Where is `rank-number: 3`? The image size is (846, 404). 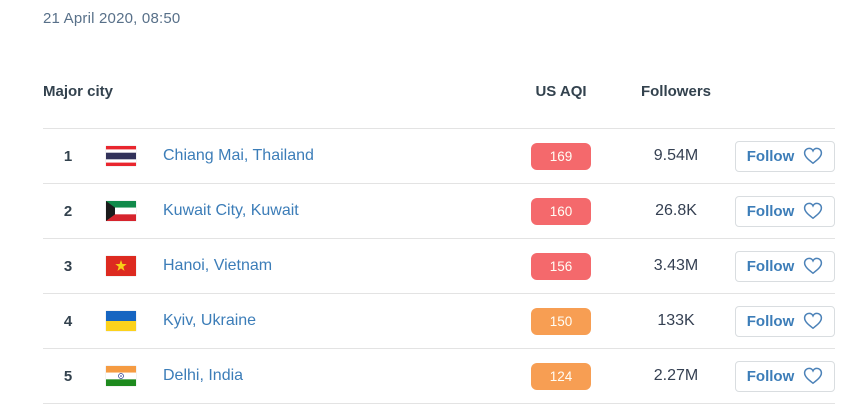 rank-number: 3 is located at coordinates (68, 266).